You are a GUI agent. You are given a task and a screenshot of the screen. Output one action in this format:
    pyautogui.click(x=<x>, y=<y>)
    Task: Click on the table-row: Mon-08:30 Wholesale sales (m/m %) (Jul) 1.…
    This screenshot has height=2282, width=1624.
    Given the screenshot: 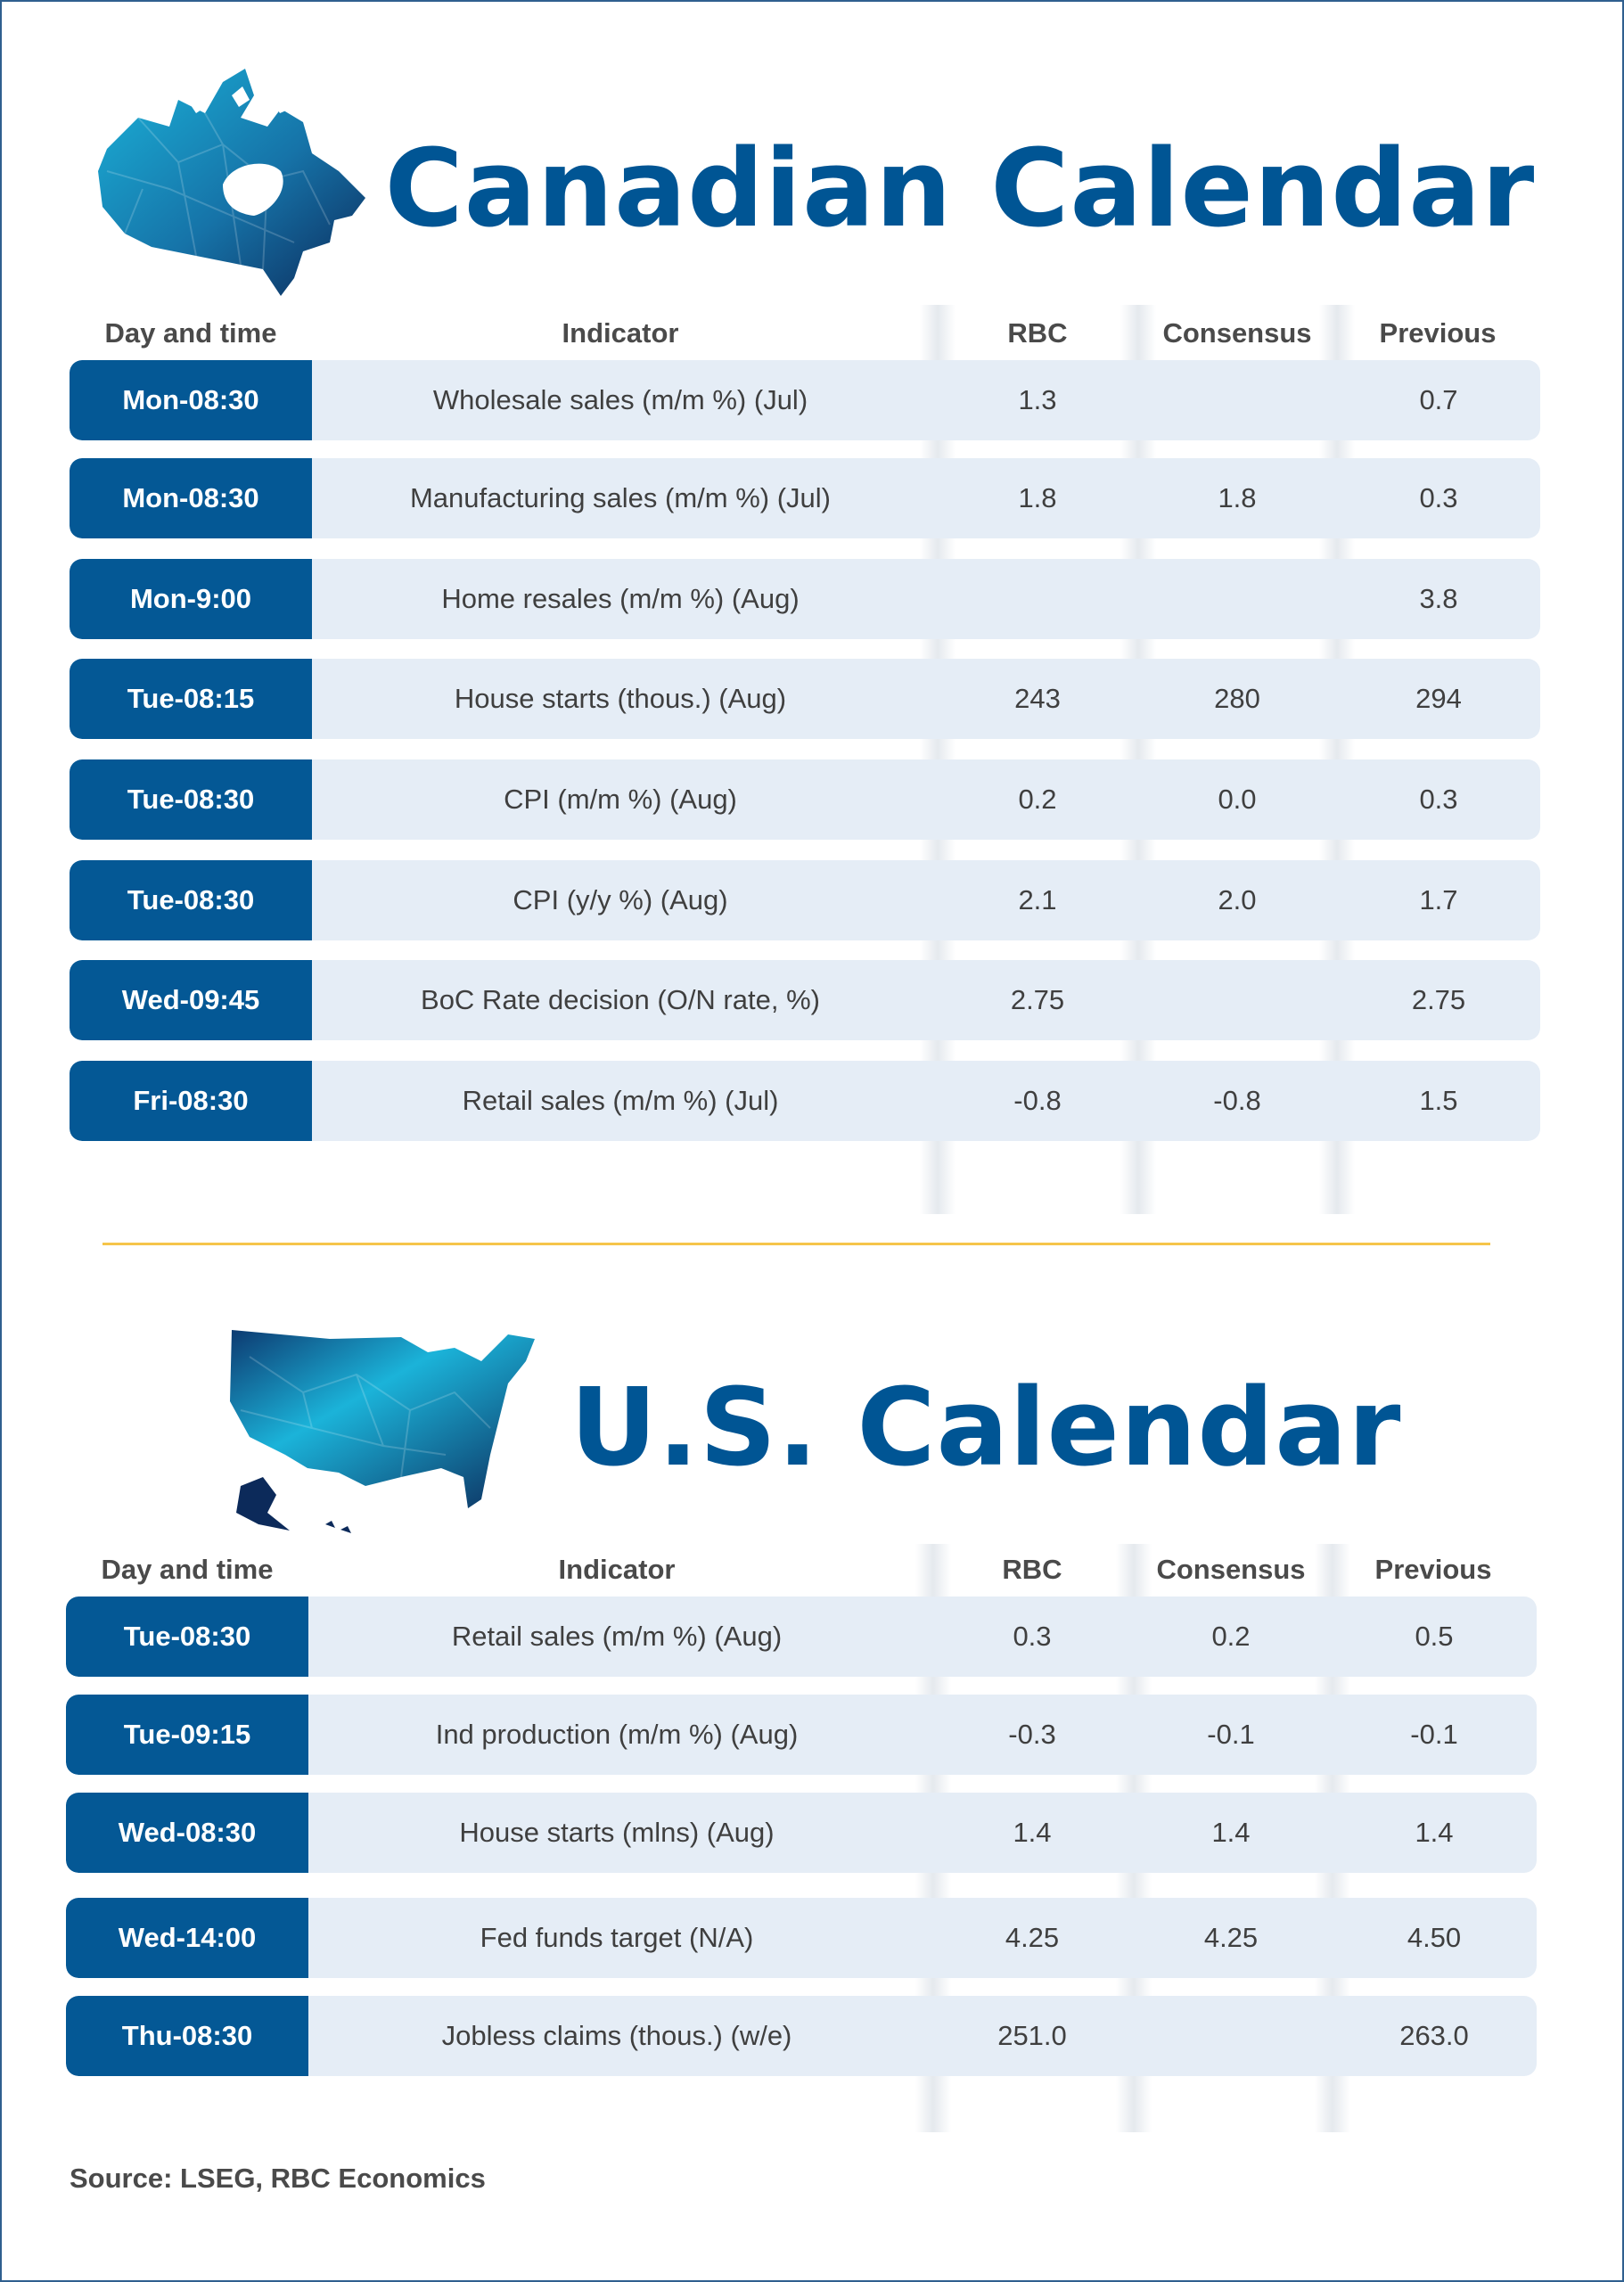 What is the action you would take?
    pyautogui.click(x=805, y=400)
    